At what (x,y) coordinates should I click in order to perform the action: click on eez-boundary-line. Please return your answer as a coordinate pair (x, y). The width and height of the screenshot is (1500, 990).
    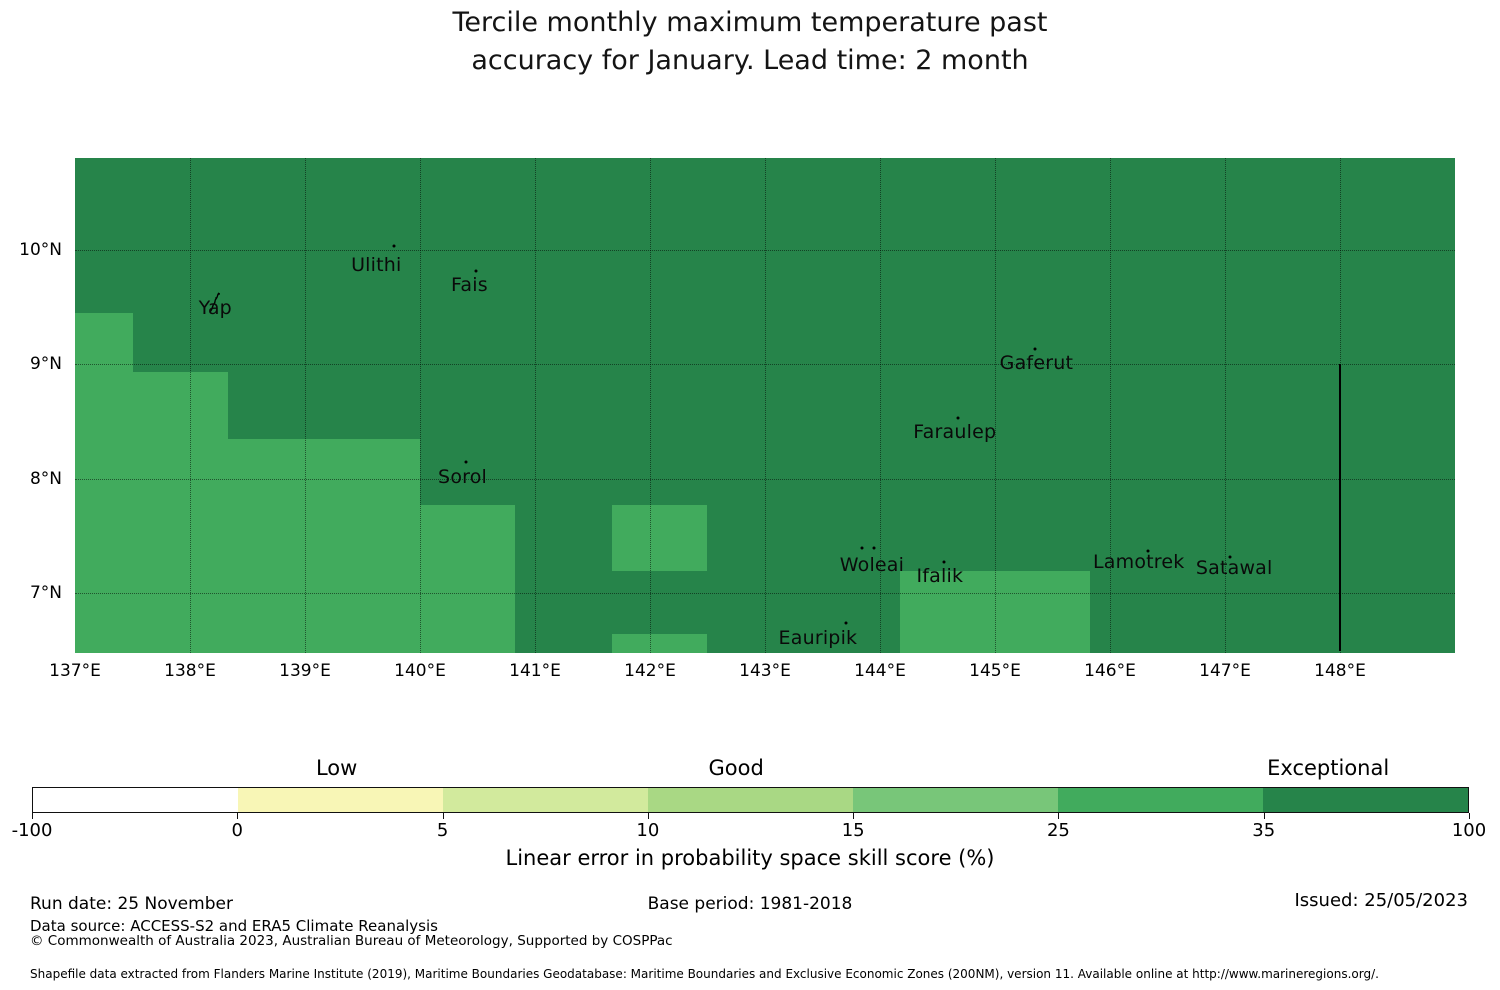
    Looking at the image, I should click on (1340, 507).